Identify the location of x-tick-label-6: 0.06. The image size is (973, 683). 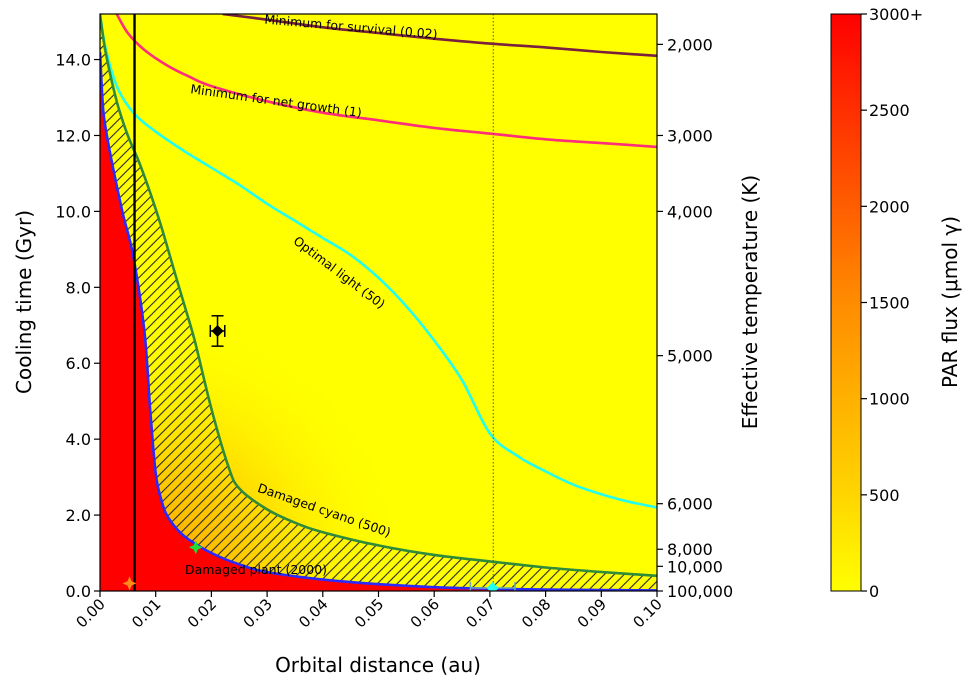
(425, 613).